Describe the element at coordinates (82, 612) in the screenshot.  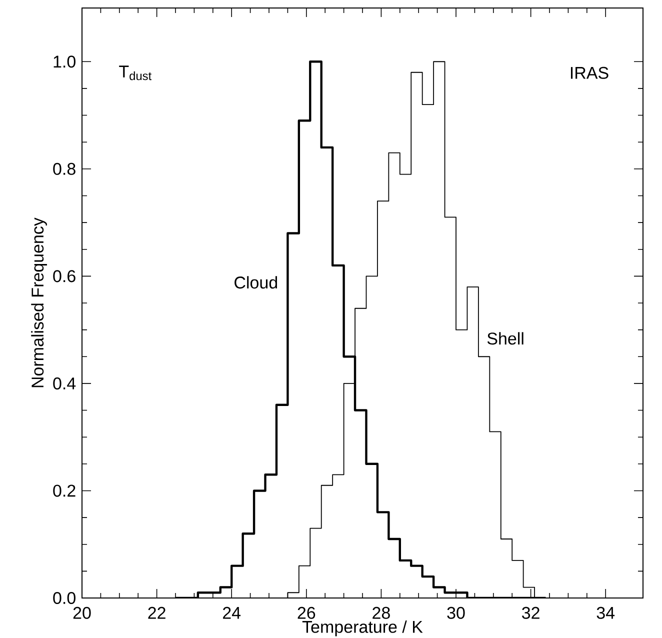
I see `x-tick-label: 20` at that location.